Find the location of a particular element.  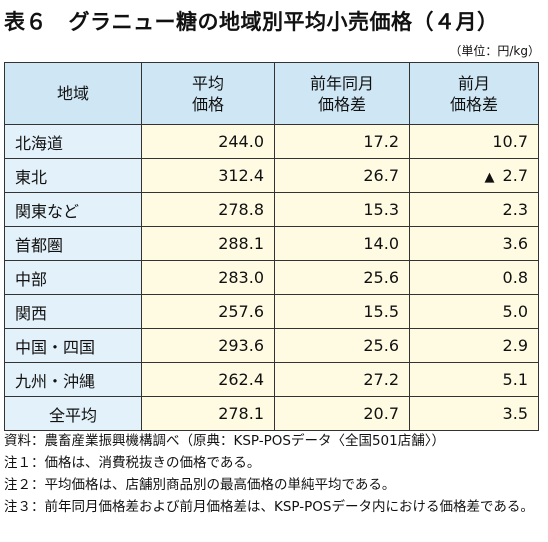

table-row: 中国・四国 293.6 25.6 2.9 is located at coordinates (271, 345).